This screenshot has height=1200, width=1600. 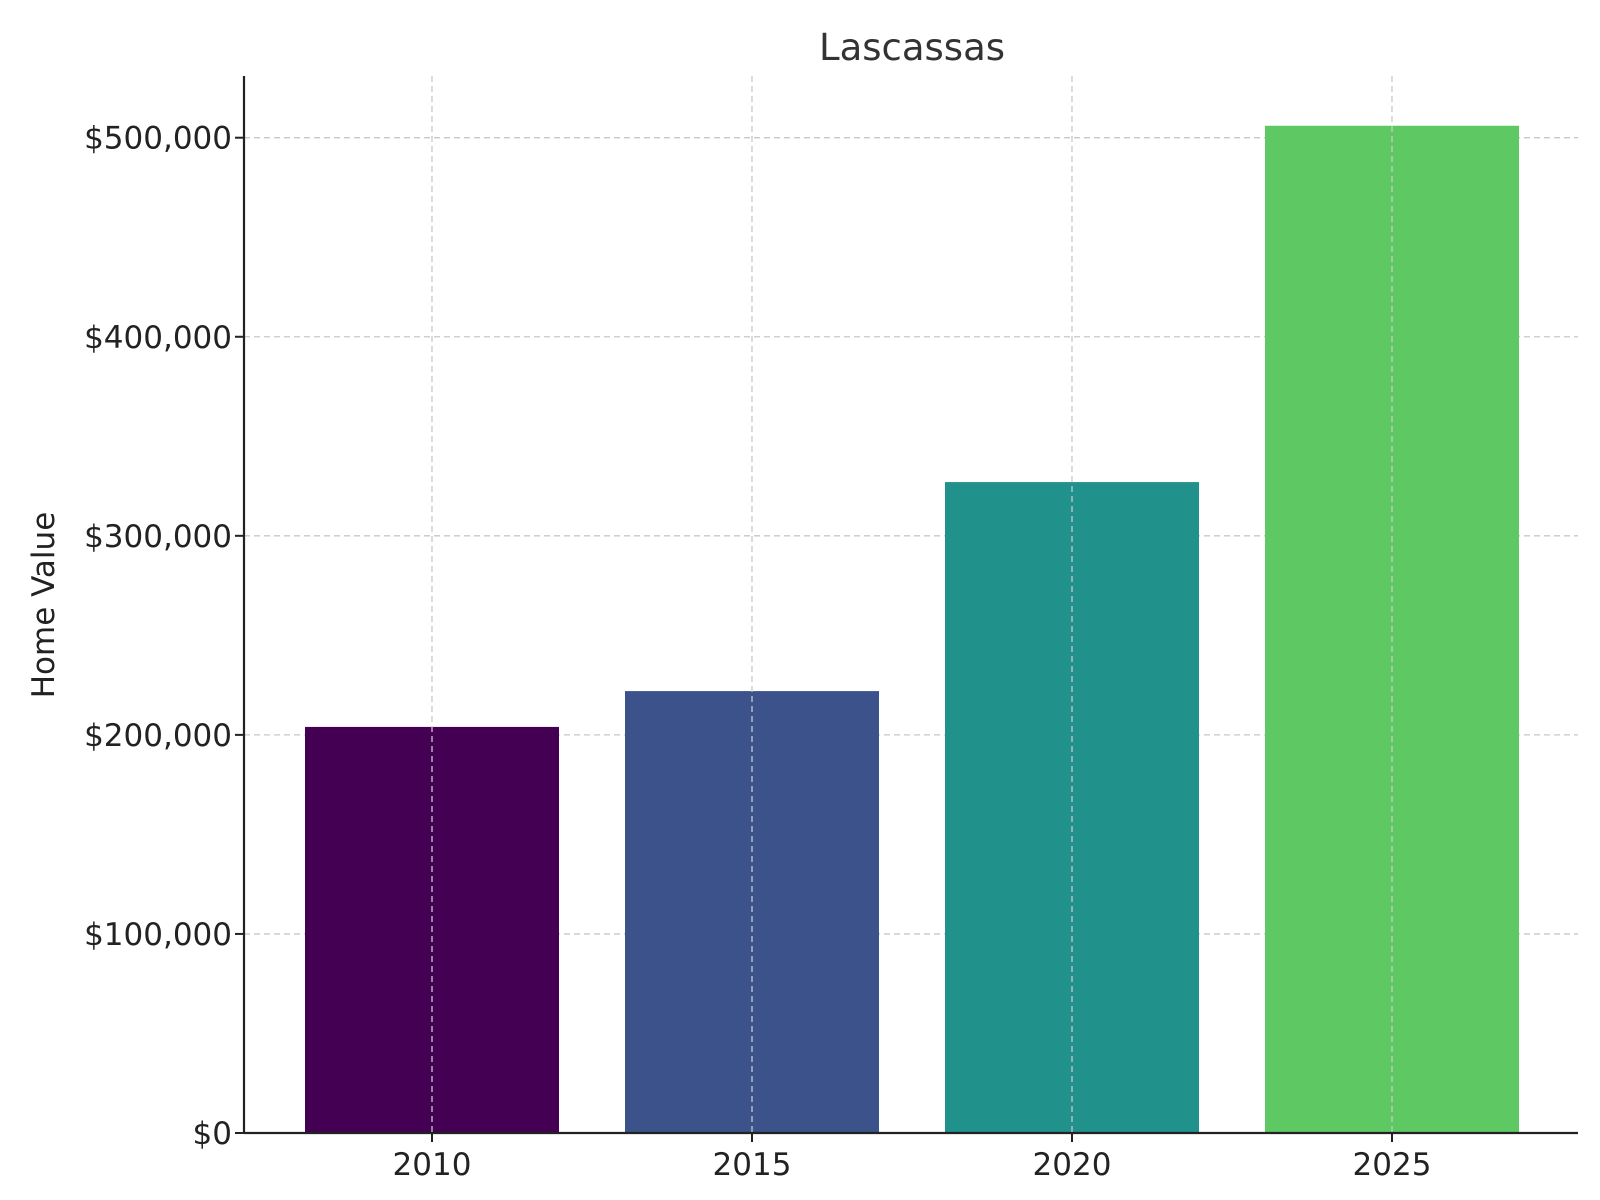 What do you see at coordinates (912, 47) in the screenshot?
I see `chart-title: Lascassas` at bounding box center [912, 47].